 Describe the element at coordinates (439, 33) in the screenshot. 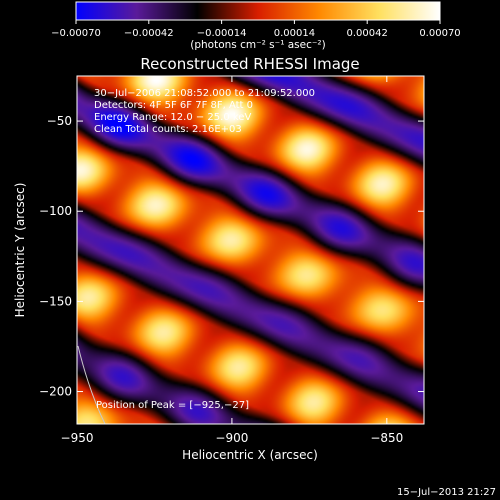

I see `colorbar-tick-label: 0.00070` at that location.